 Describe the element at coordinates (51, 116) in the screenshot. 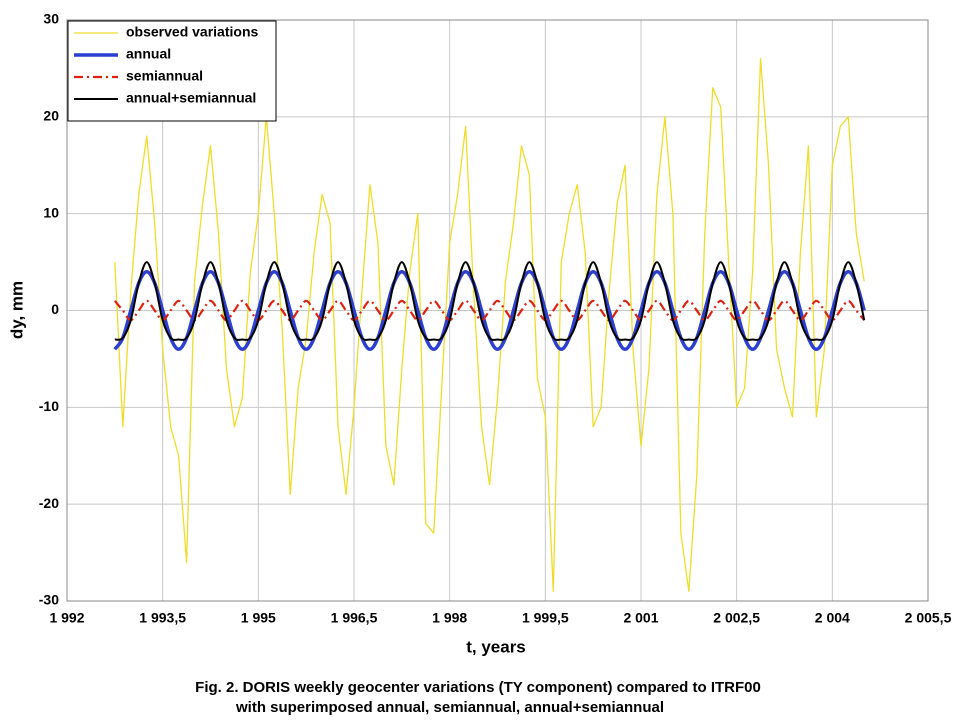

I see `y-tick-label: 20` at that location.